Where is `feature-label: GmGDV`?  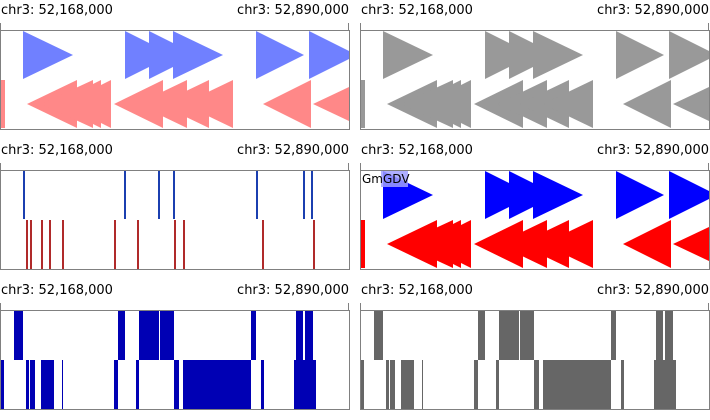
feature-label: GmGDV is located at coordinates (386, 179).